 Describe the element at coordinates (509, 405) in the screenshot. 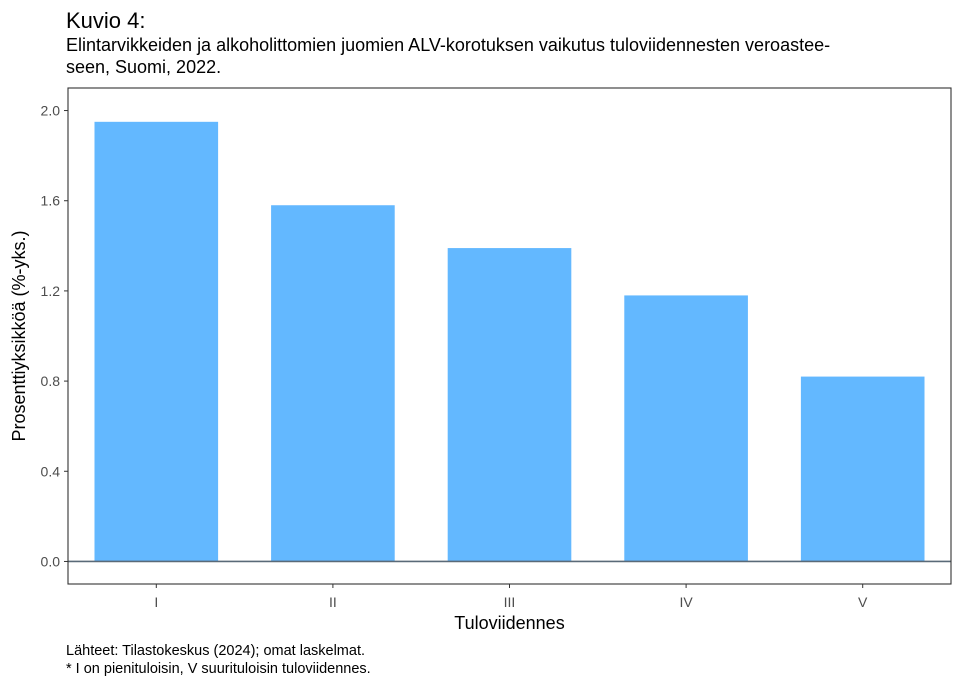

I see `bar-III` at that location.